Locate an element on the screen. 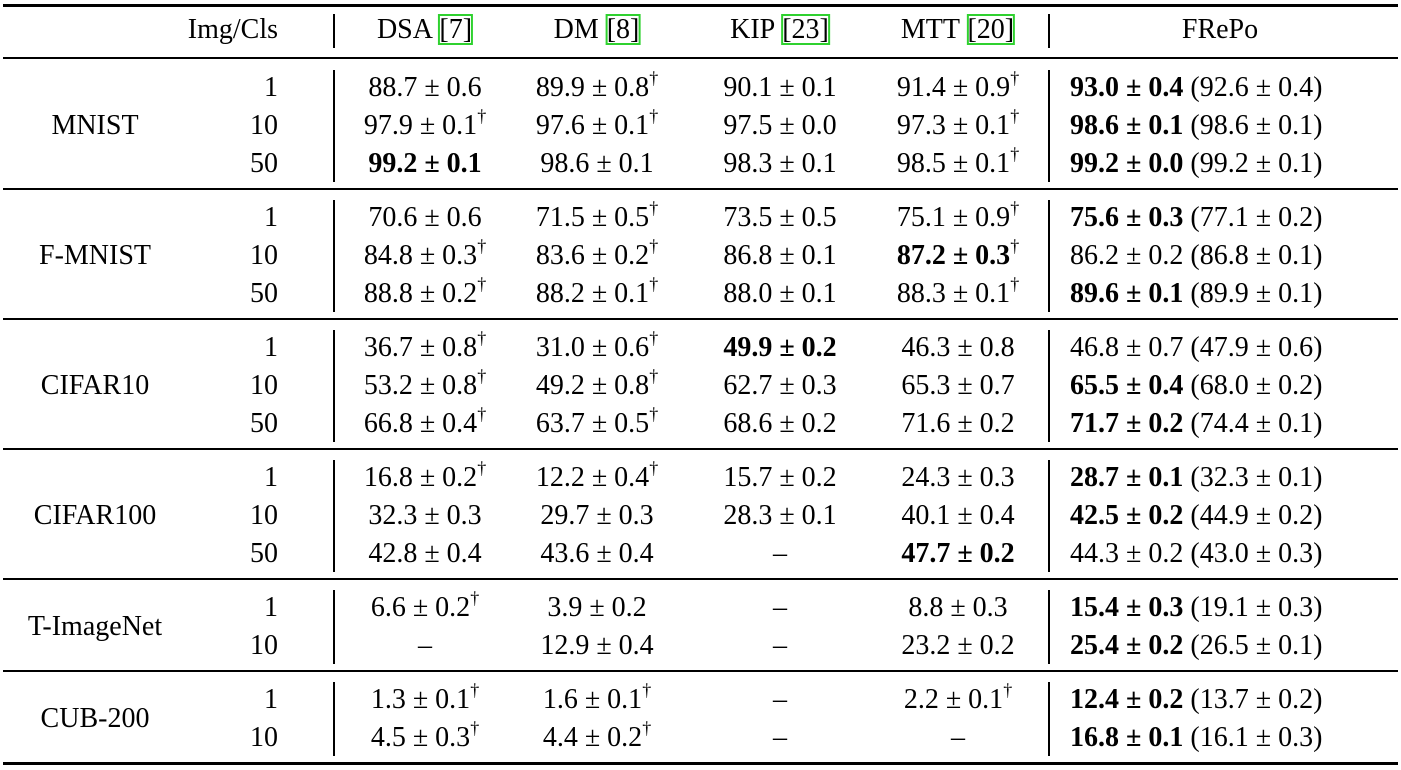 This screenshot has height=770, width=1401. score: 65.3 ± 0.7 is located at coordinates (958, 385).